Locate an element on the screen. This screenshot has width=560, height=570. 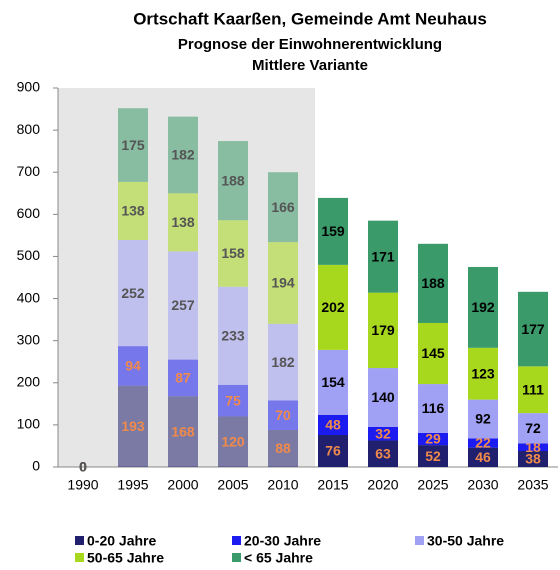
value-label: 140 is located at coordinates (383, 397).